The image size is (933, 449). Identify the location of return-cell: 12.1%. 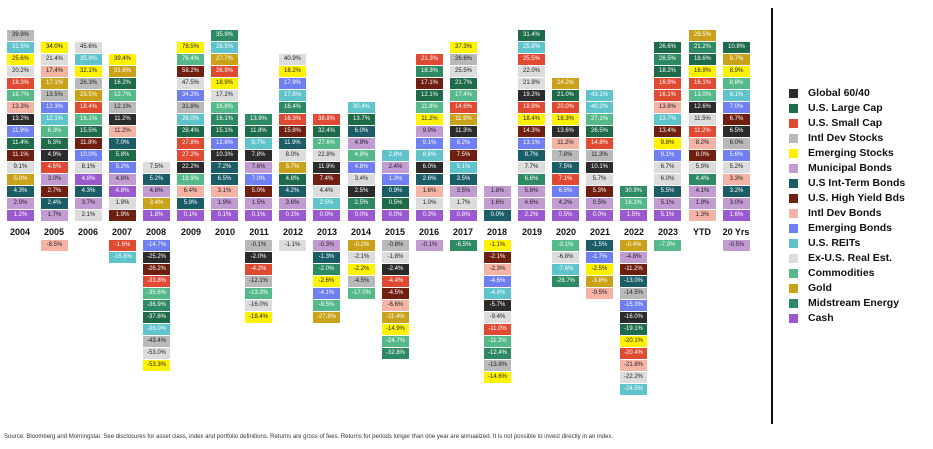
(54, 119).